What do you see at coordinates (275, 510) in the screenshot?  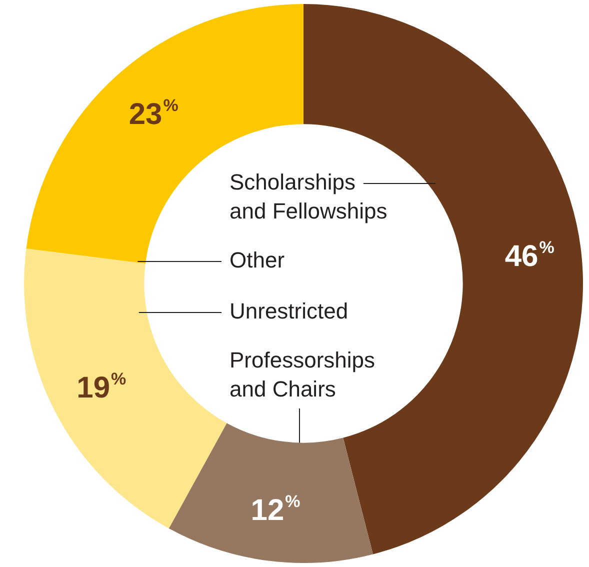 I see `data-label: 12%` at bounding box center [275, 510].